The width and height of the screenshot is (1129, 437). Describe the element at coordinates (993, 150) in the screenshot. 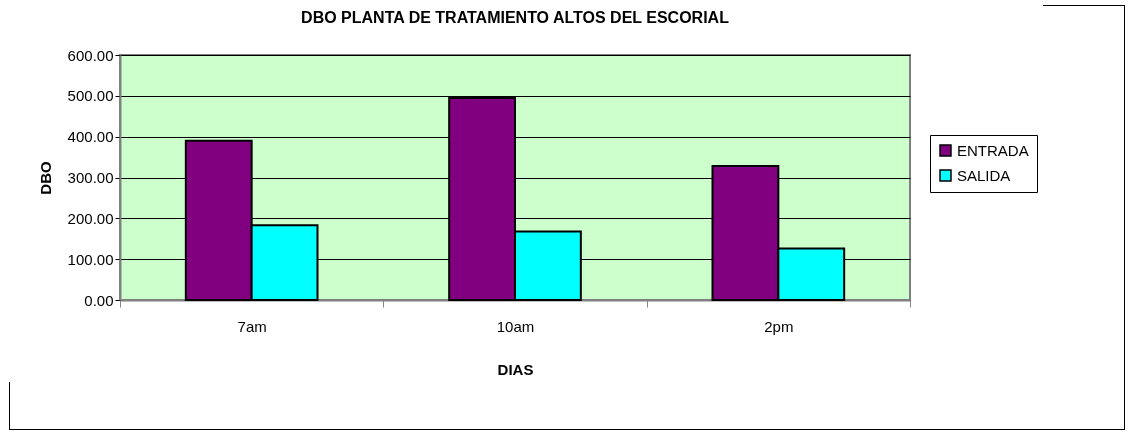

I see `legend-label: ENTRADA` at that location.